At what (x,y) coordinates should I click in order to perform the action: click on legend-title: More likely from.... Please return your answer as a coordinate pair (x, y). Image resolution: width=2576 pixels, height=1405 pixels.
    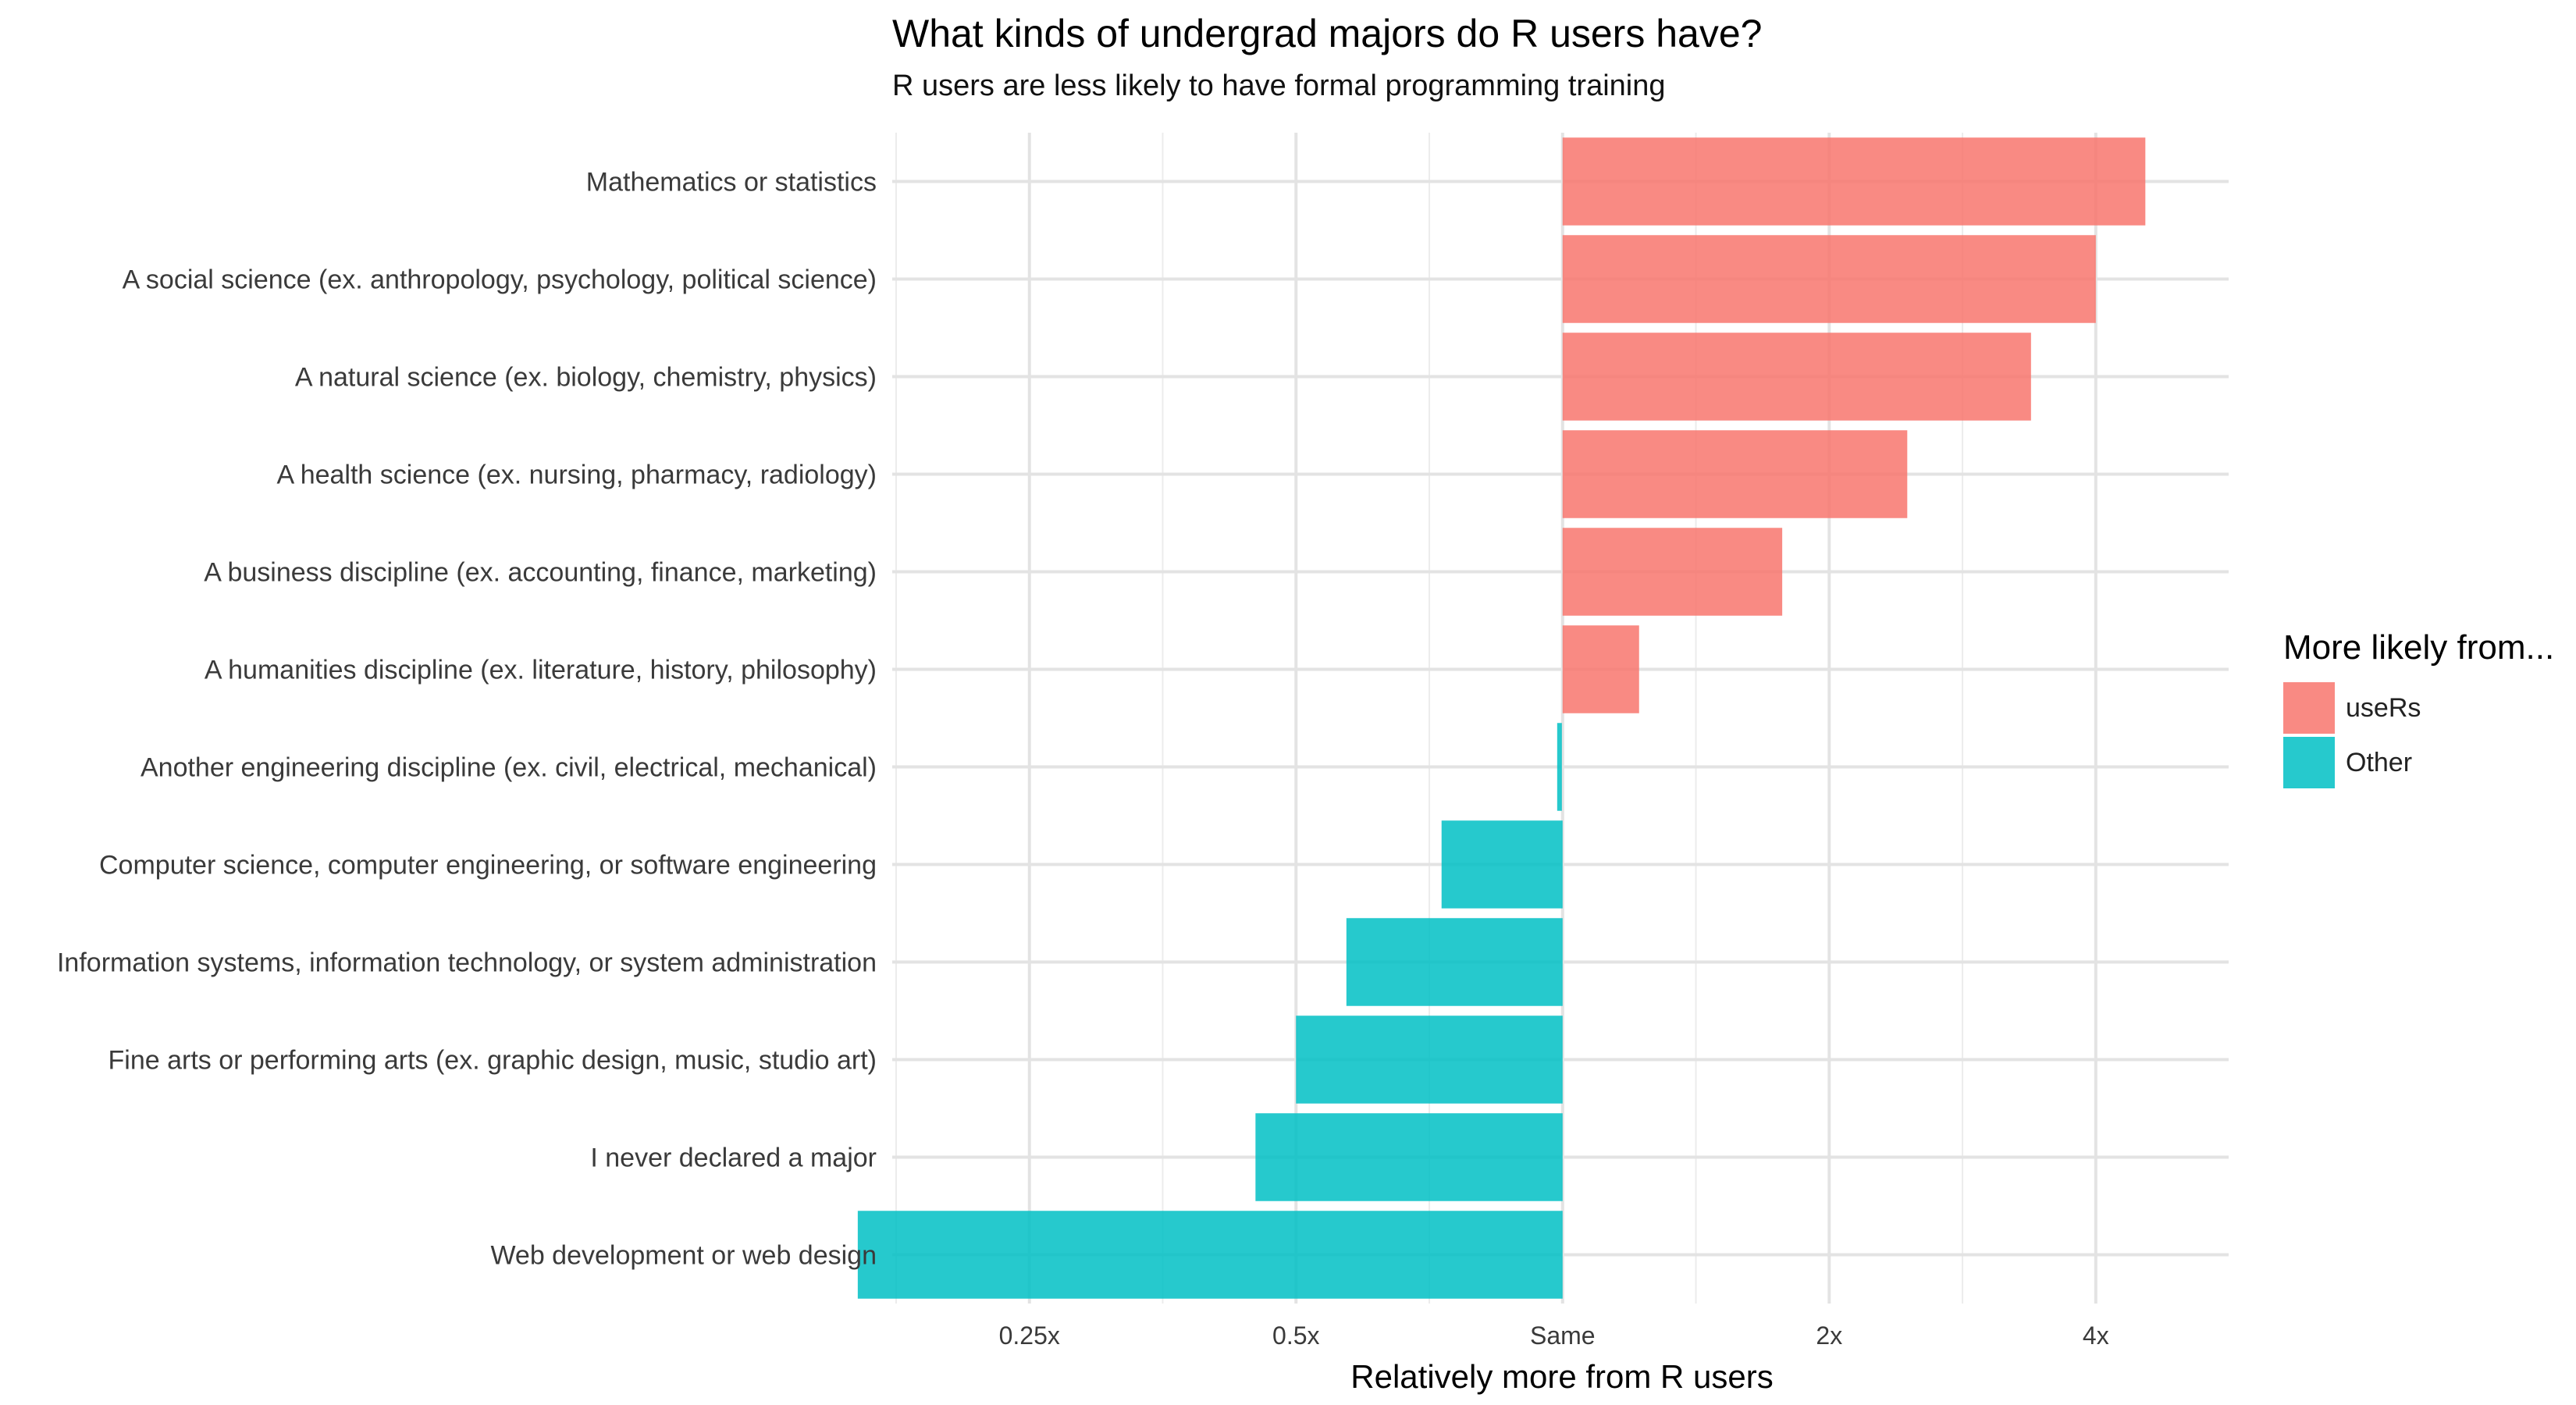
    Looking at the image, I should click on (2419, 647).